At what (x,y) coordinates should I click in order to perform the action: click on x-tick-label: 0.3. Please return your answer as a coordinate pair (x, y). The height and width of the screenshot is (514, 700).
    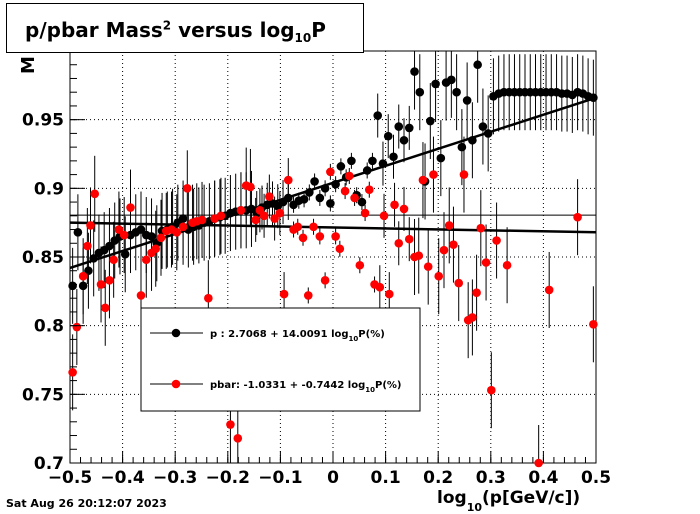
    Looking at the image, I should click on (491, 478).